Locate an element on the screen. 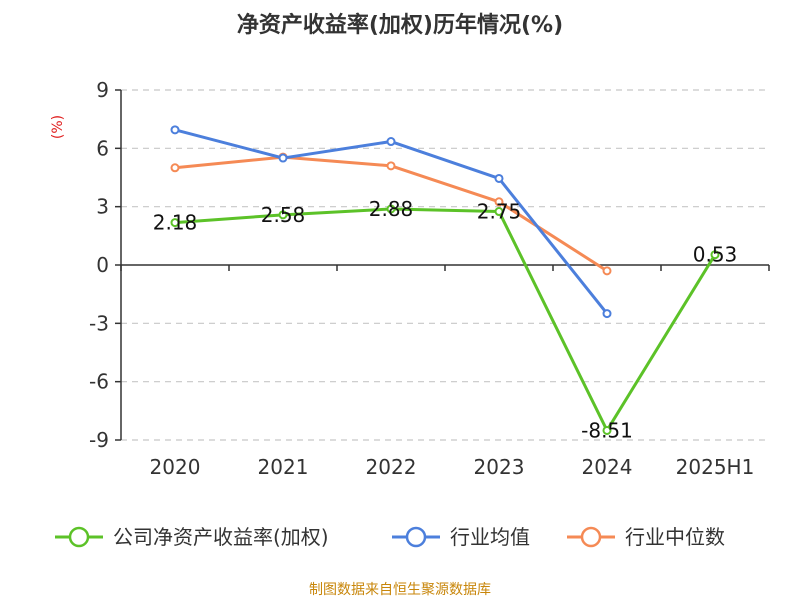  data-label: 2.88 is located at coordinates (391, 209).